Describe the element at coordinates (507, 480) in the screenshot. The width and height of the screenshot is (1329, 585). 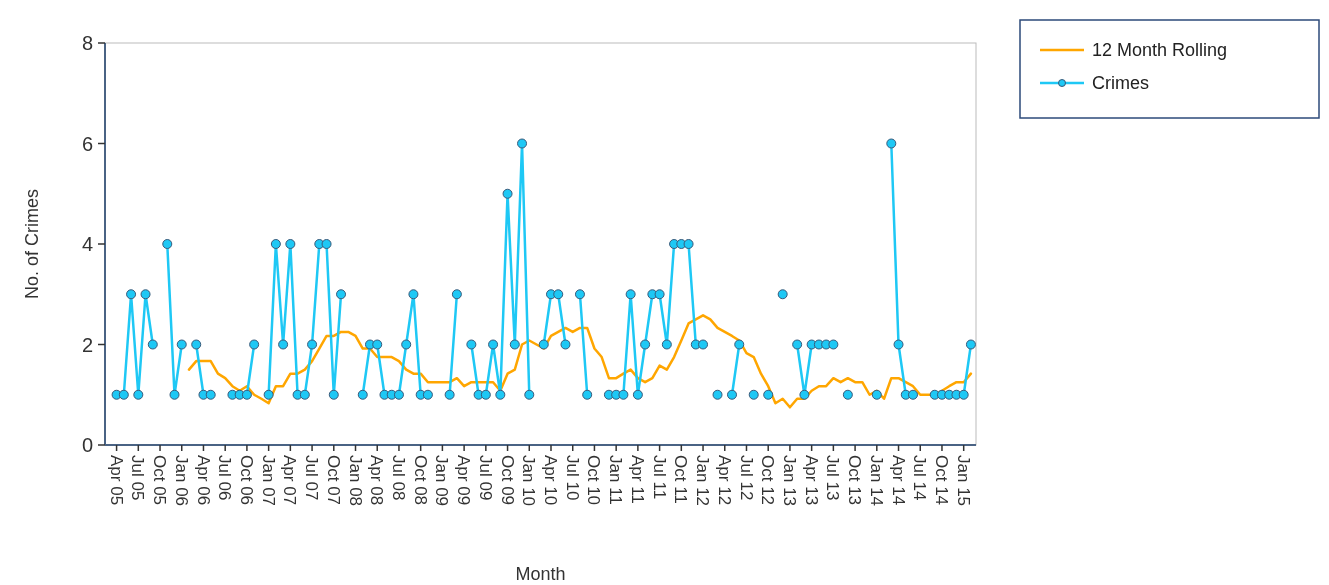
I see `x-tick-label: Oct 09` at that location.